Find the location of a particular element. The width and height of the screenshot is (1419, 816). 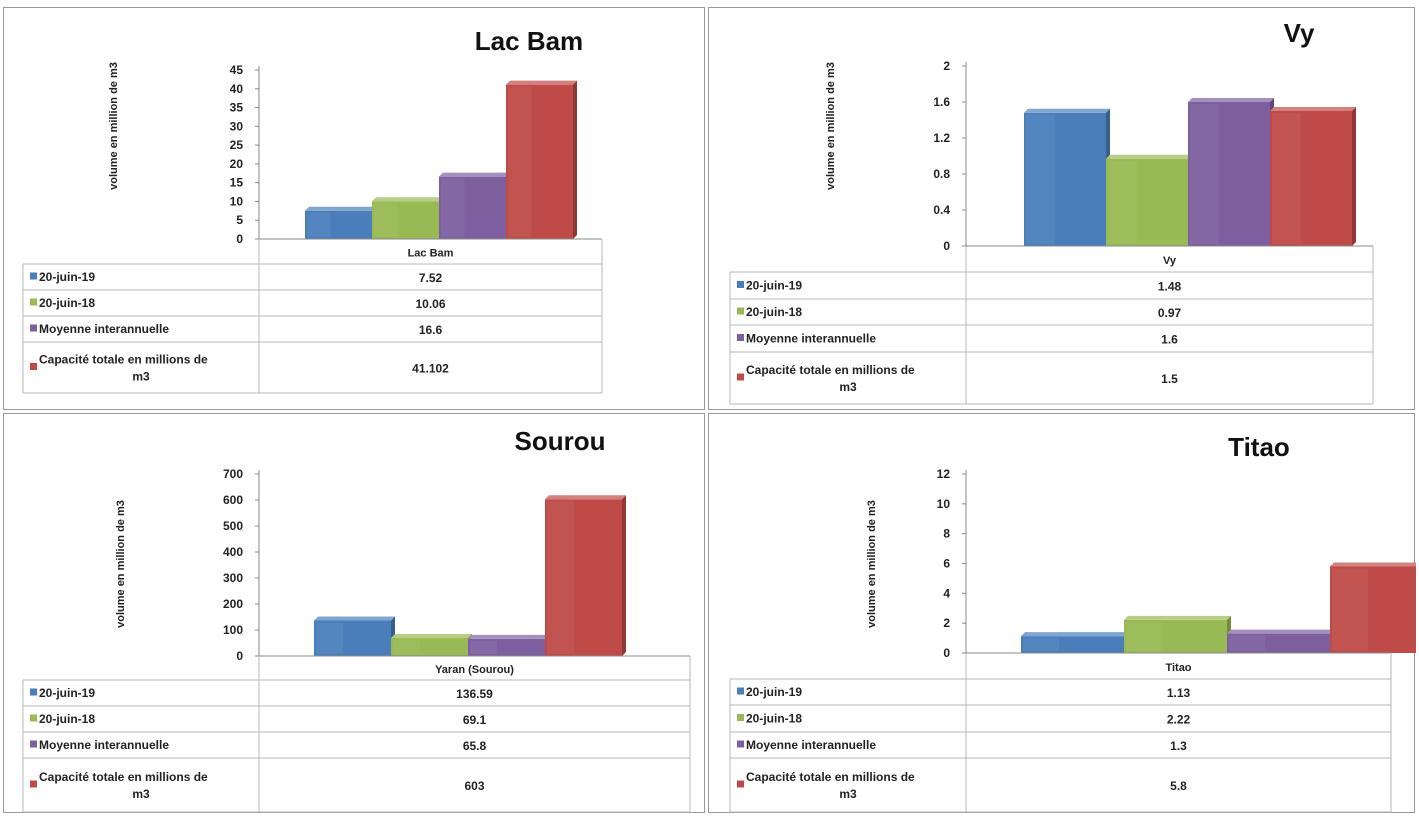

data-value: 0.97 is located at coordinates (1170, 313).